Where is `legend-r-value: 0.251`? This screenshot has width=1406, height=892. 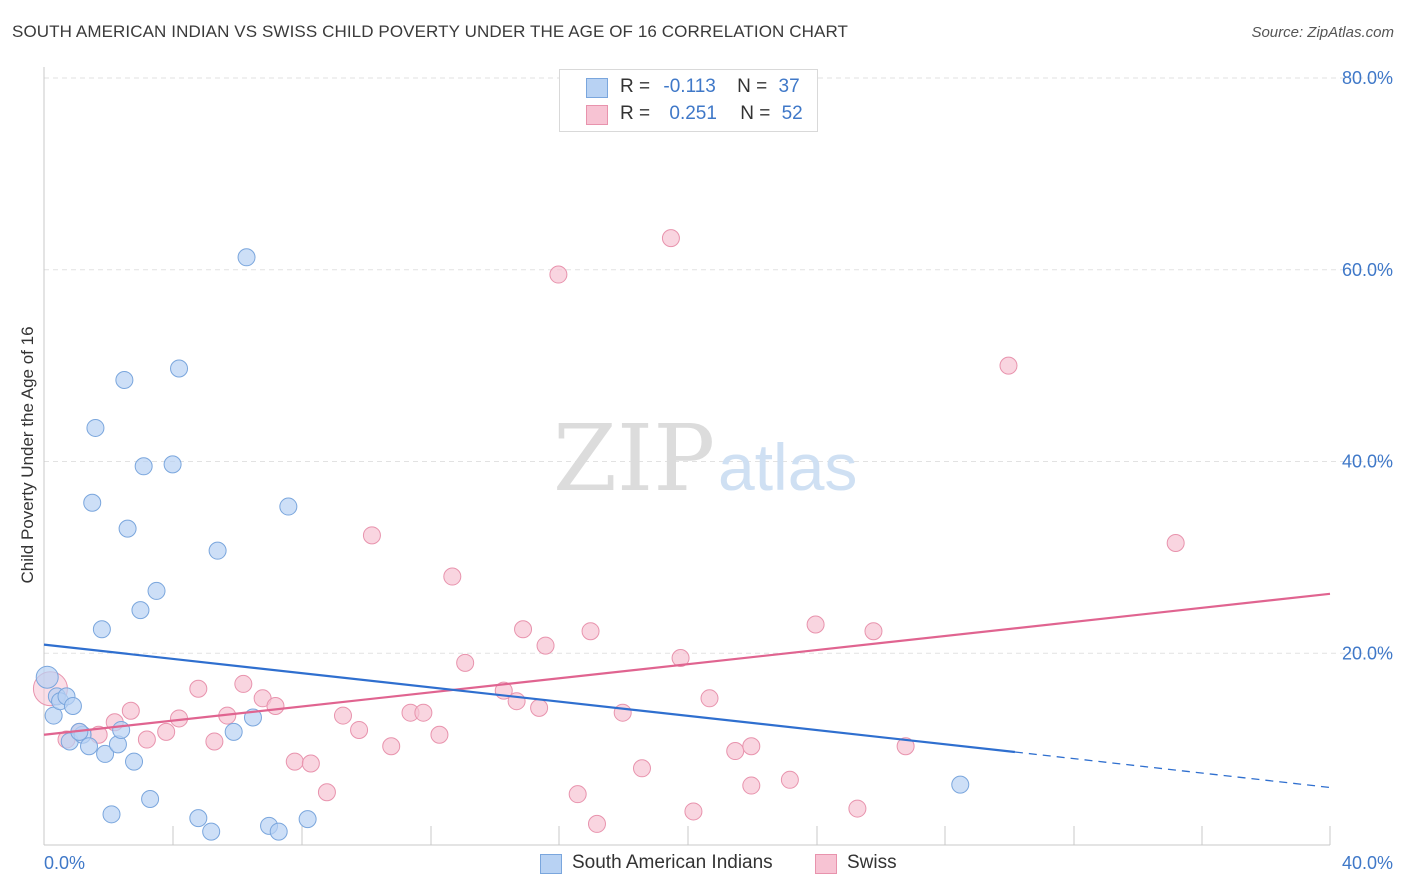 legend-r-value: 0.251 is located at coordinates (693, 113).